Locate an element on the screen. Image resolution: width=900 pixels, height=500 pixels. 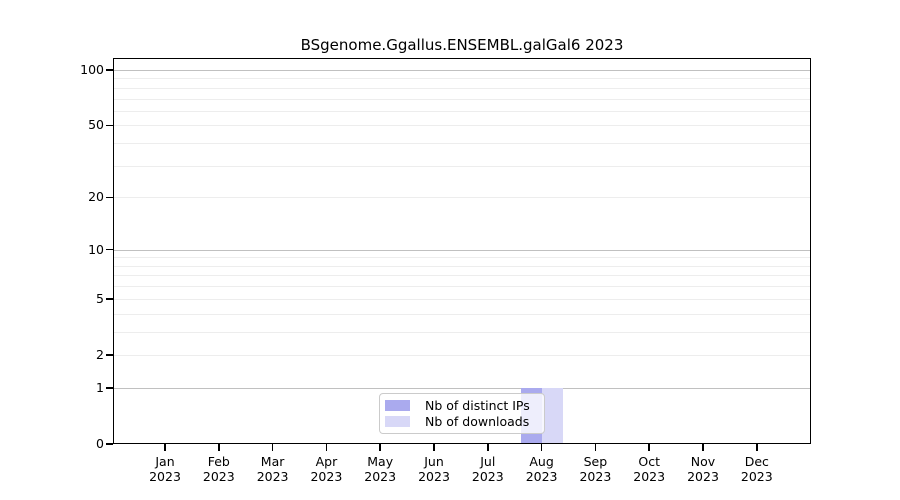
x-tick-label: Oct 2023 is located at coordinates (649, 469).